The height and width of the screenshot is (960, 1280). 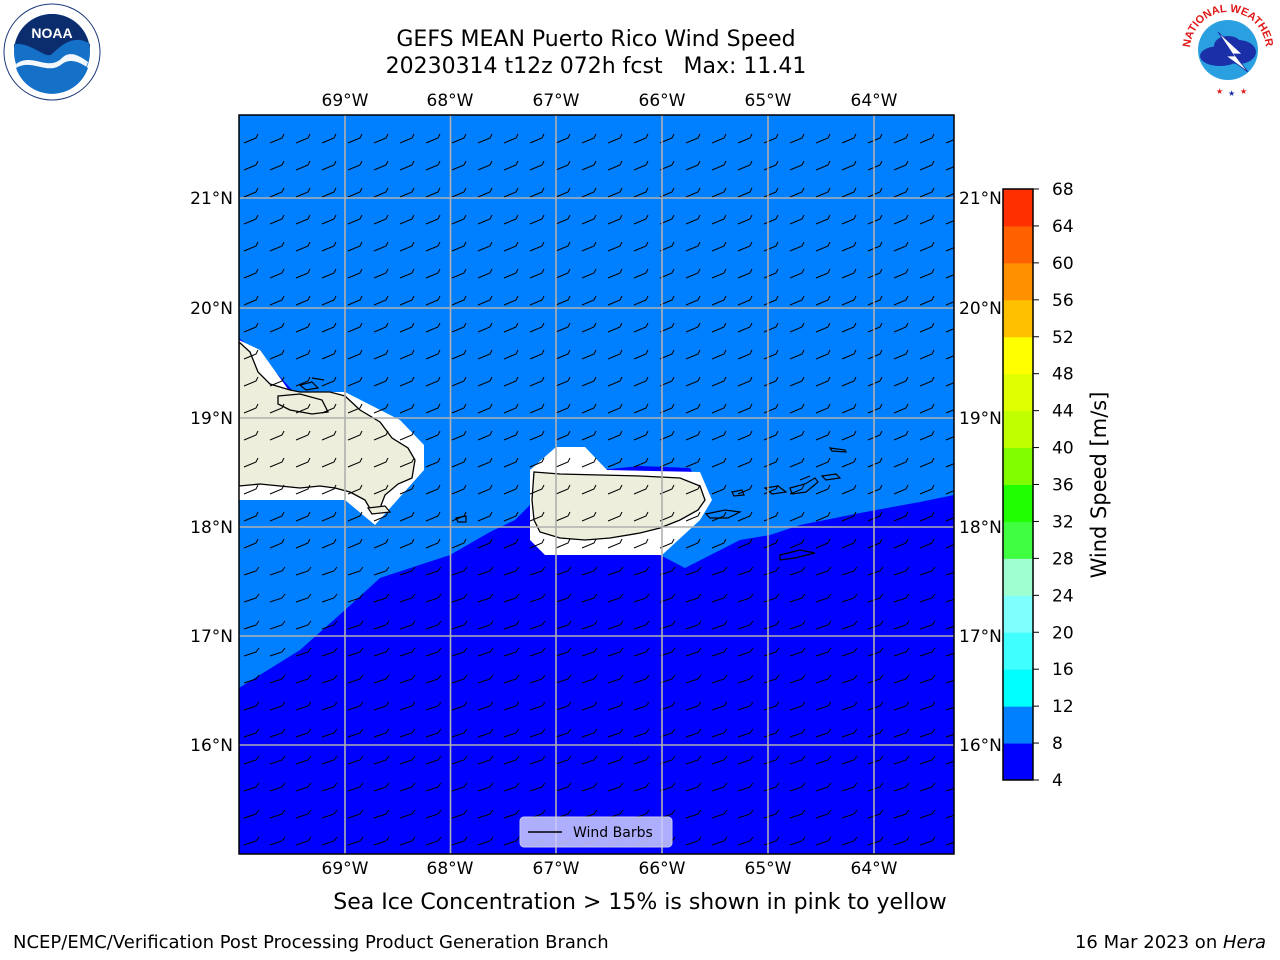 What do you see at coordinates (1063, 301) in the screenshot?
I see `colorbar-tick-label: 56` at bounding box center [1063, 301].